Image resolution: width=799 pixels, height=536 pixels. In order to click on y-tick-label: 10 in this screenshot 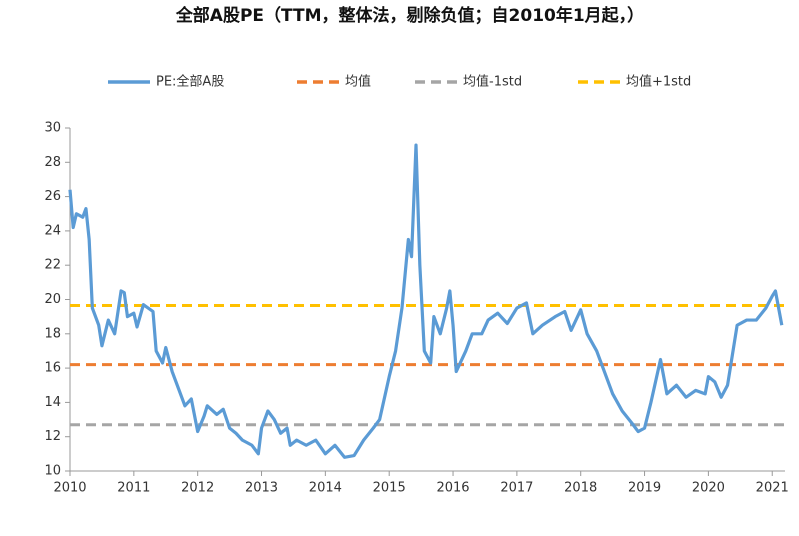, I will do `click(52, 471)`.